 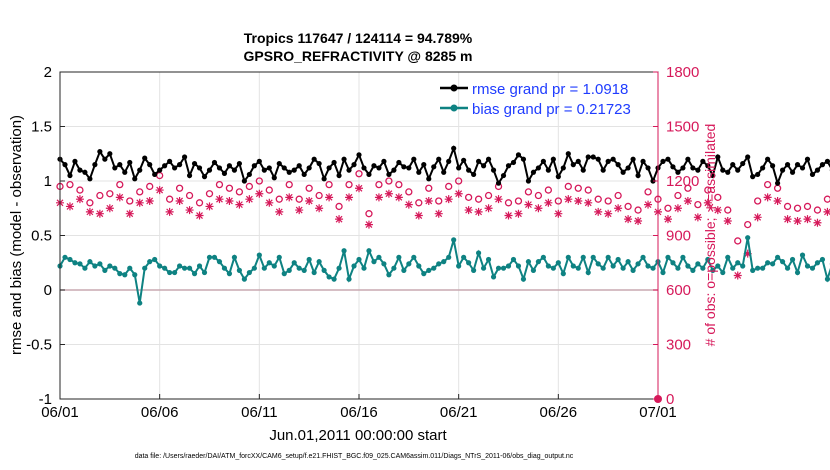 I want to click on rmse-series, so click(x=443, y=165).